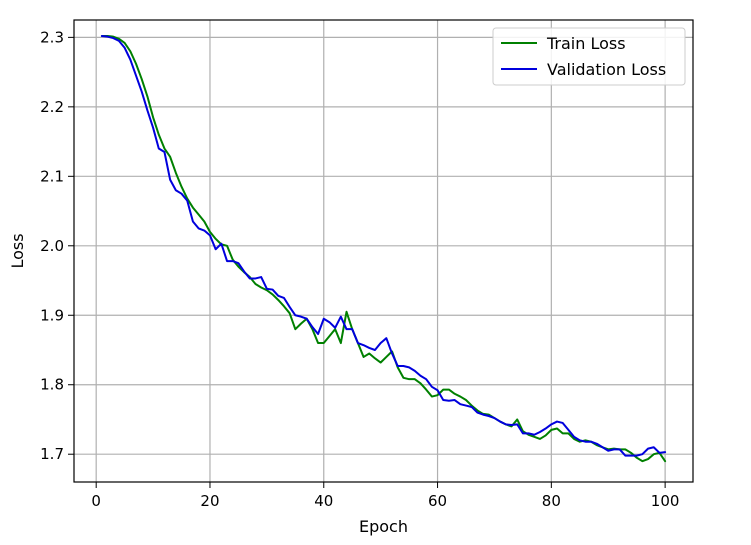 This screenshot has width=751, height=545. What do you see at coordinates (52, 315) in the screenshot?
I see `y-tick-label: 1.9` at bounding box center [52, 315].